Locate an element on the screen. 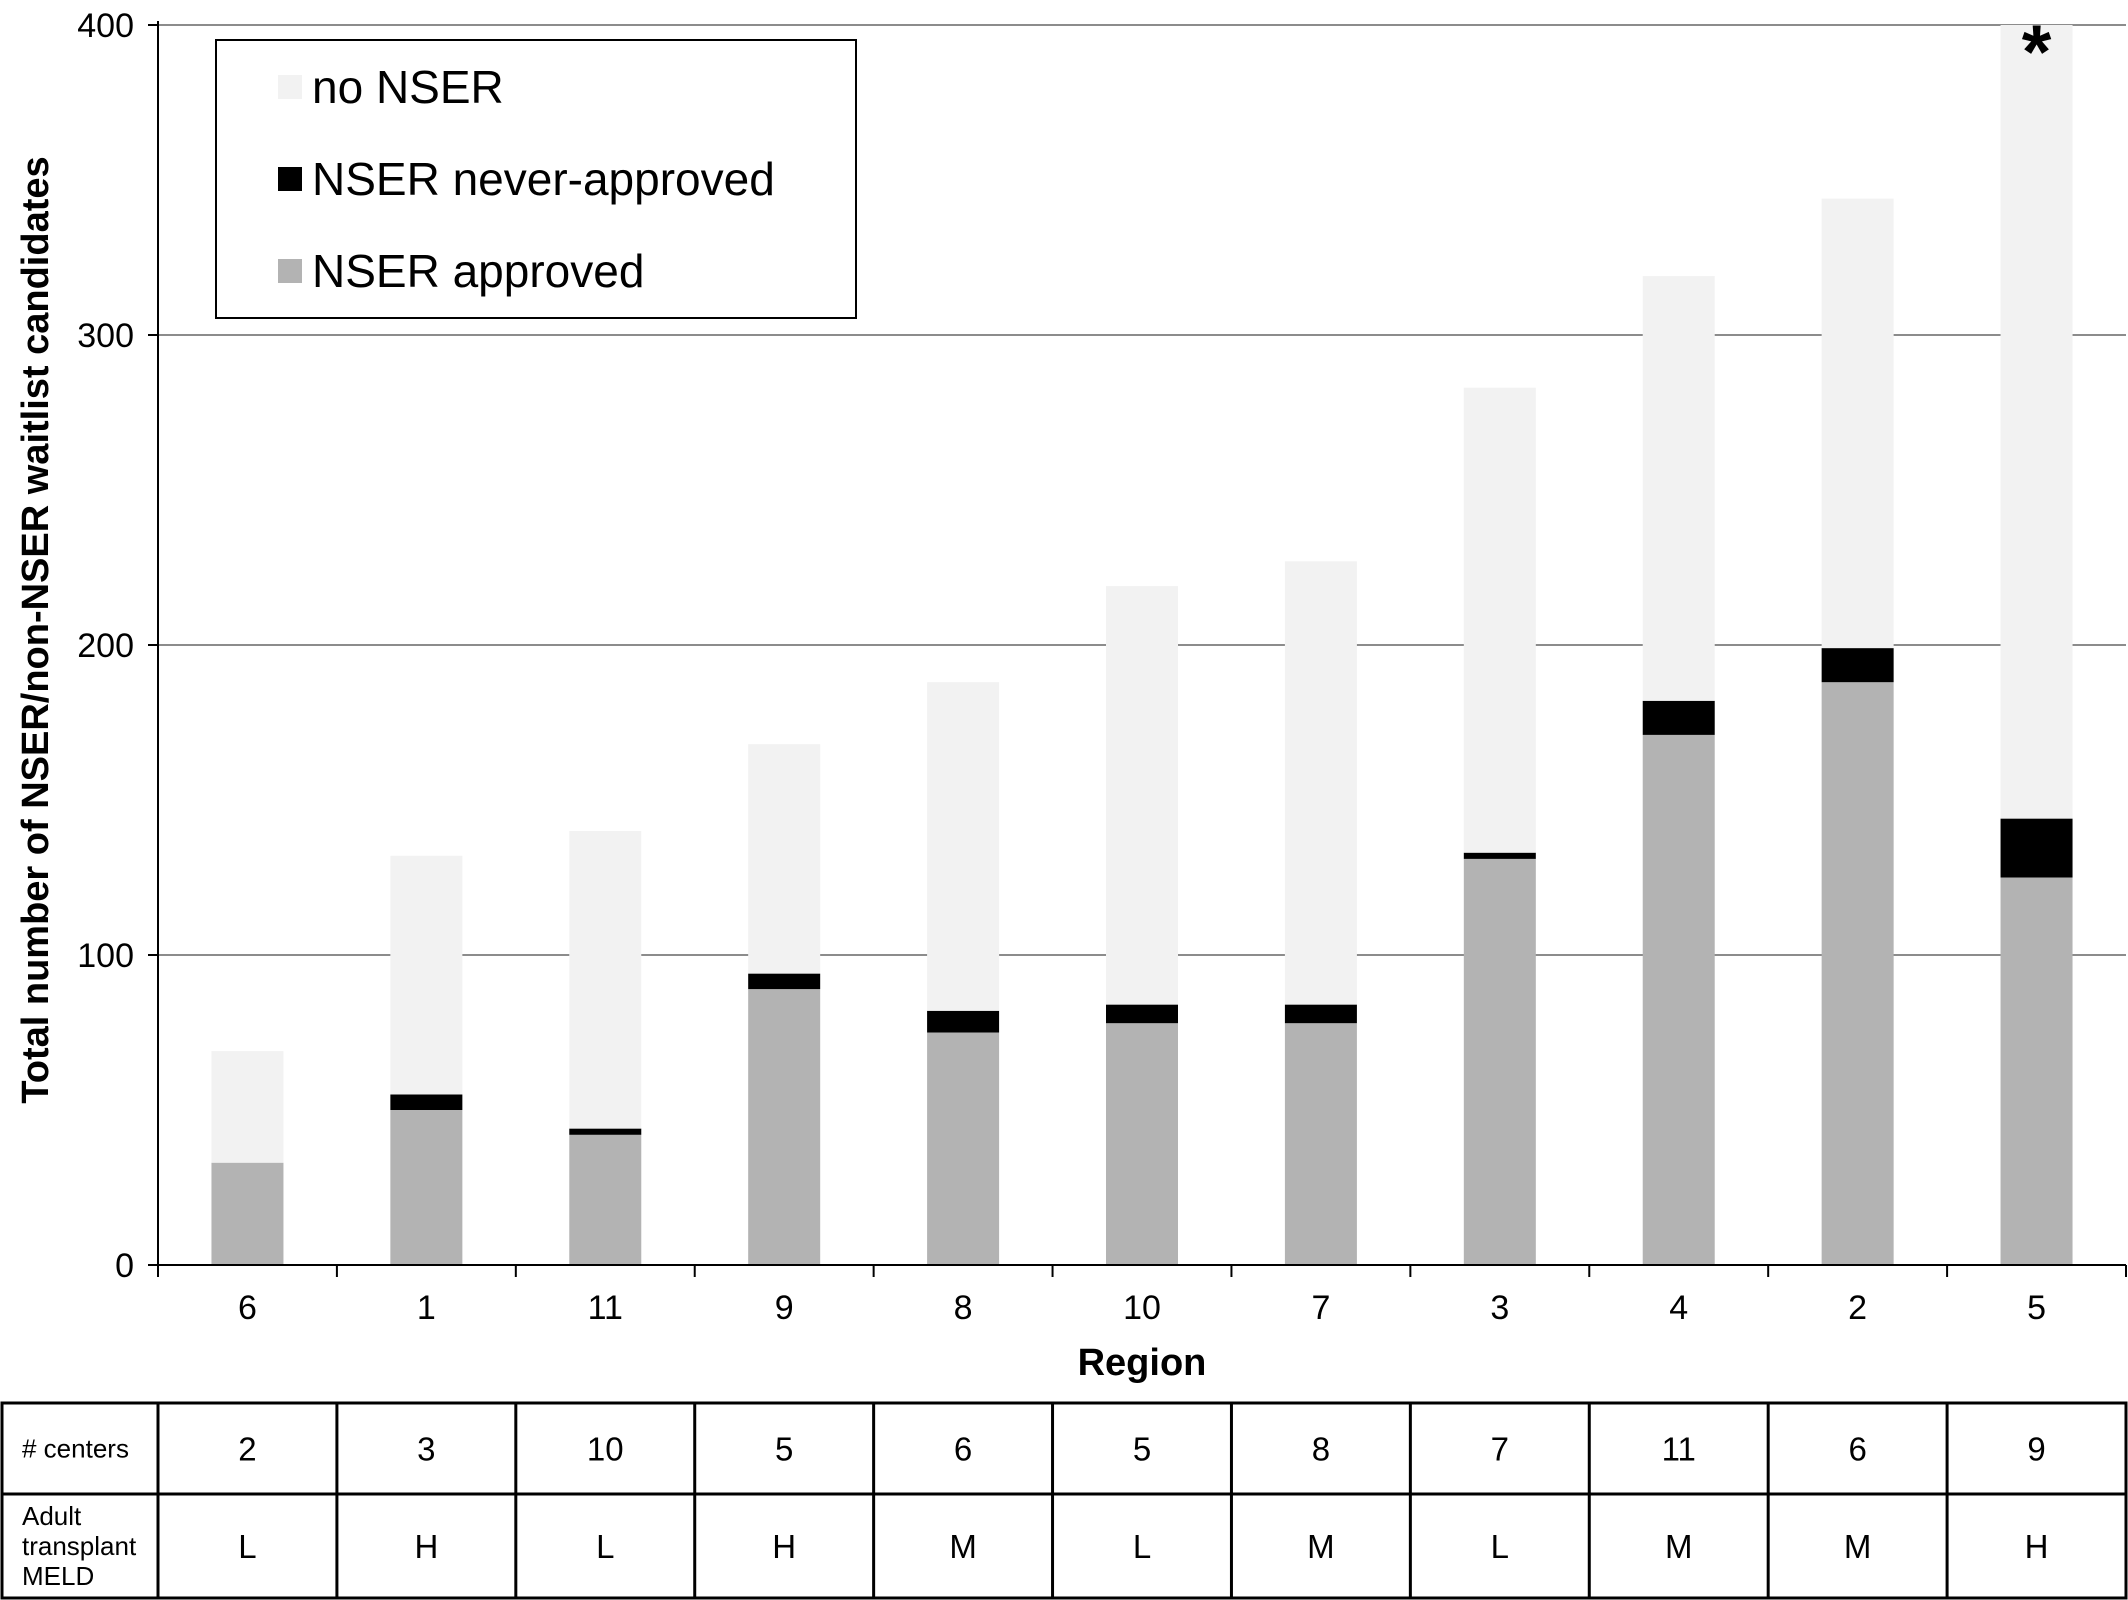  x-tick-label: 4 is located at coordinates (1678, 1308).